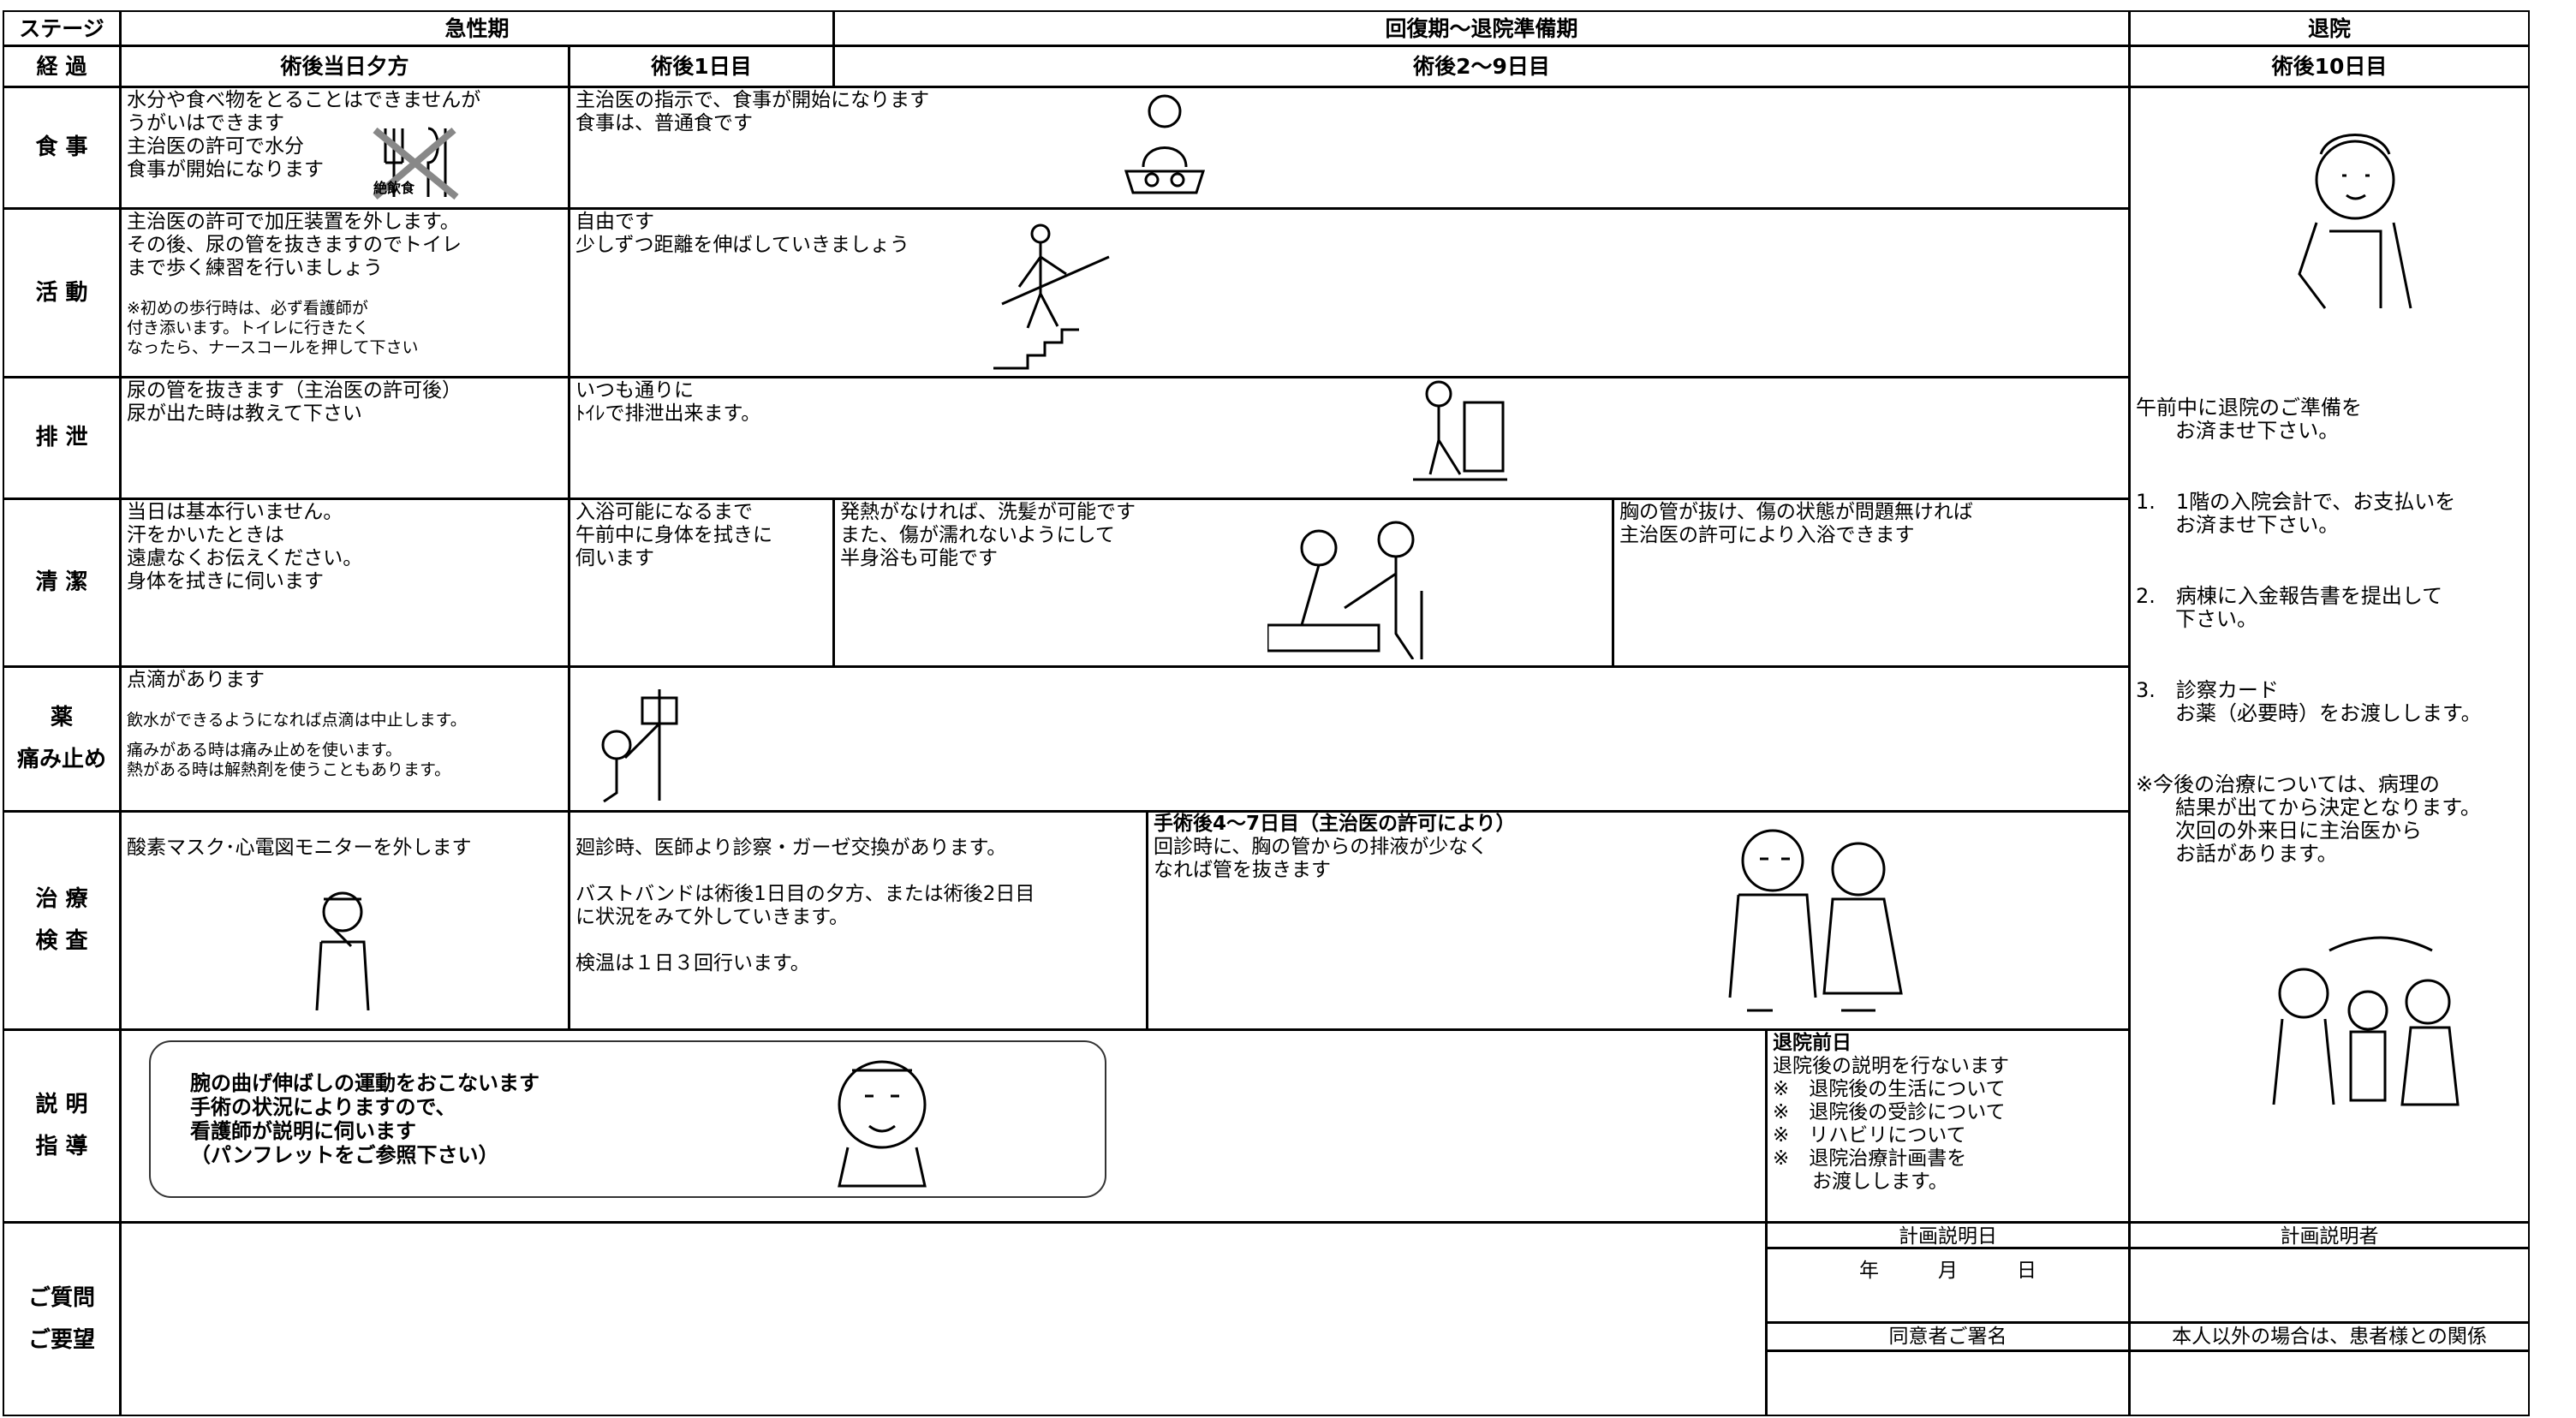 The image size is (2576, 1418). Describe the element at coordinates (1481, 66) in the screenshot. I see `period: 術後2～9日目` at that location.